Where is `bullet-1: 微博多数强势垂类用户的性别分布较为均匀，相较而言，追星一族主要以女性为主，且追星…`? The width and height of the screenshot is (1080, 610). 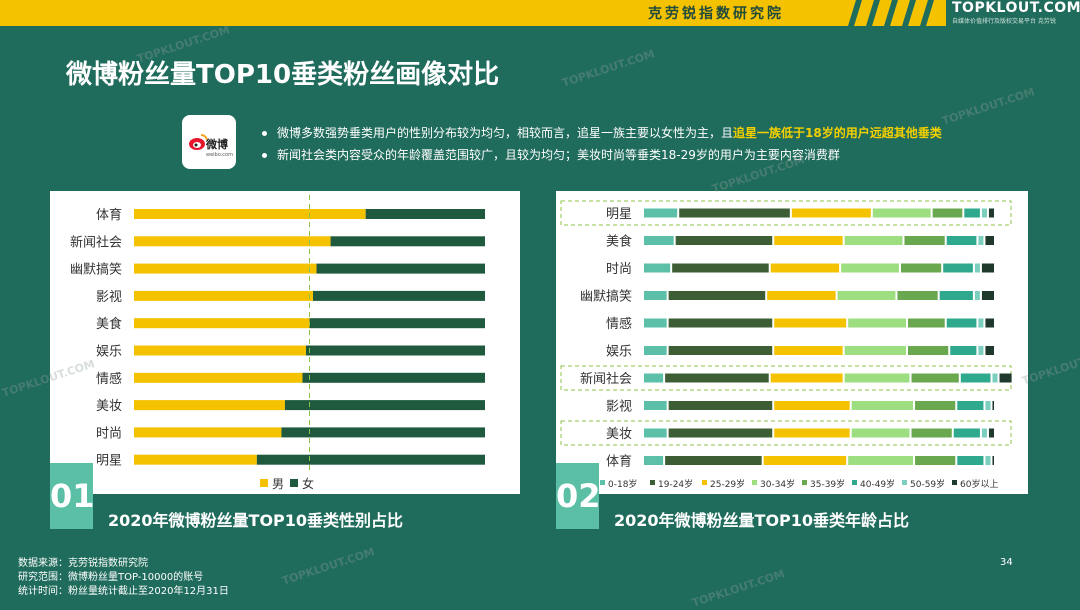
bullet-1: 微博多数强势垂类用户的性别分布较为均匀，相较而言，追星一族主要以女性为主，且追星… is located at coordinates (602, 133).